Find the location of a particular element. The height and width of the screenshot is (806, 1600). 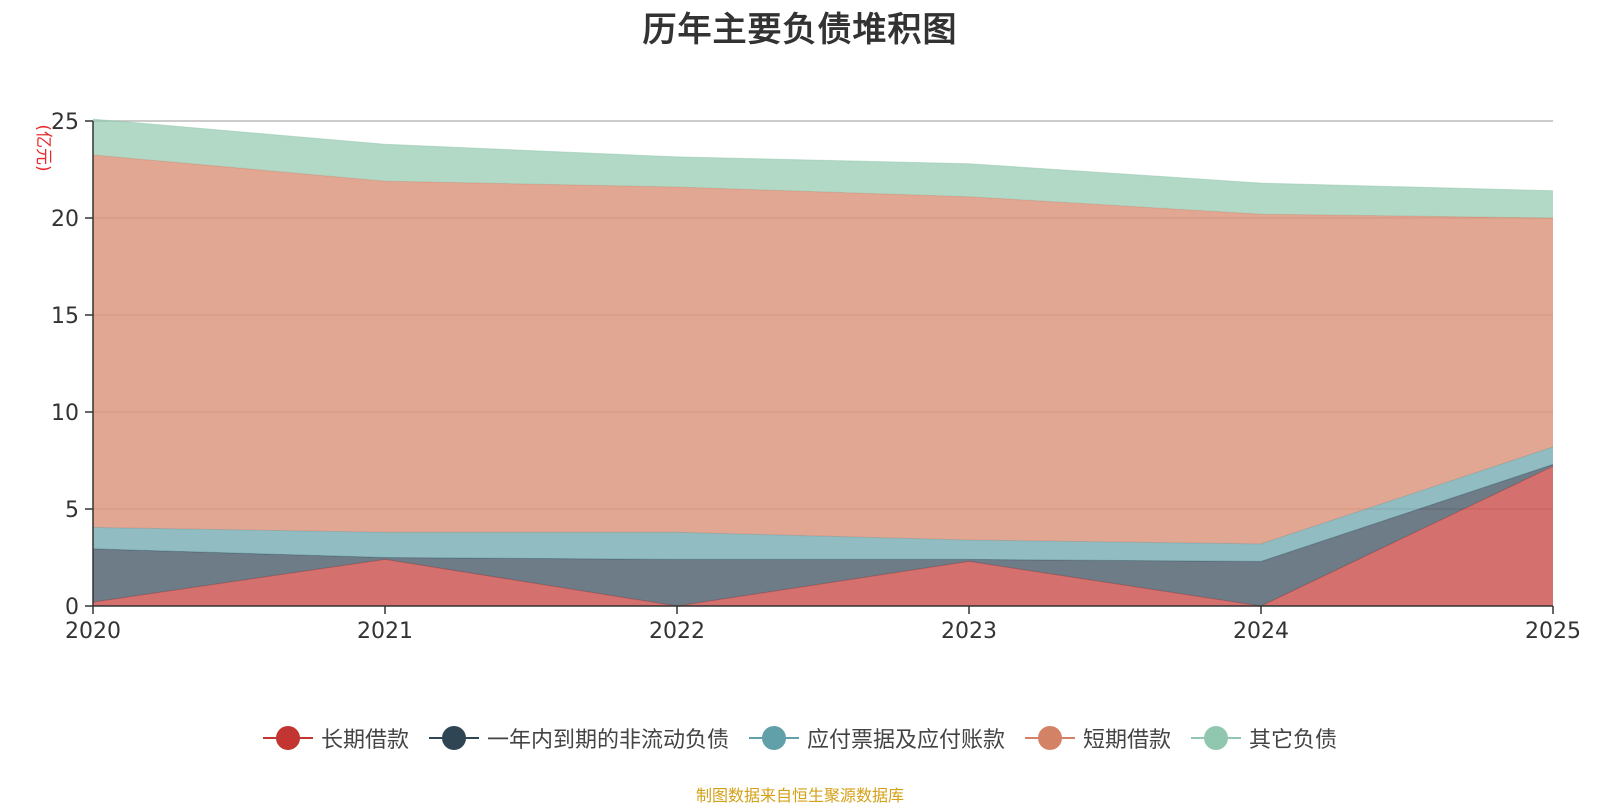

legend-item-1: 一年内到期的非流动负债 is located at coordinates (578, 738).